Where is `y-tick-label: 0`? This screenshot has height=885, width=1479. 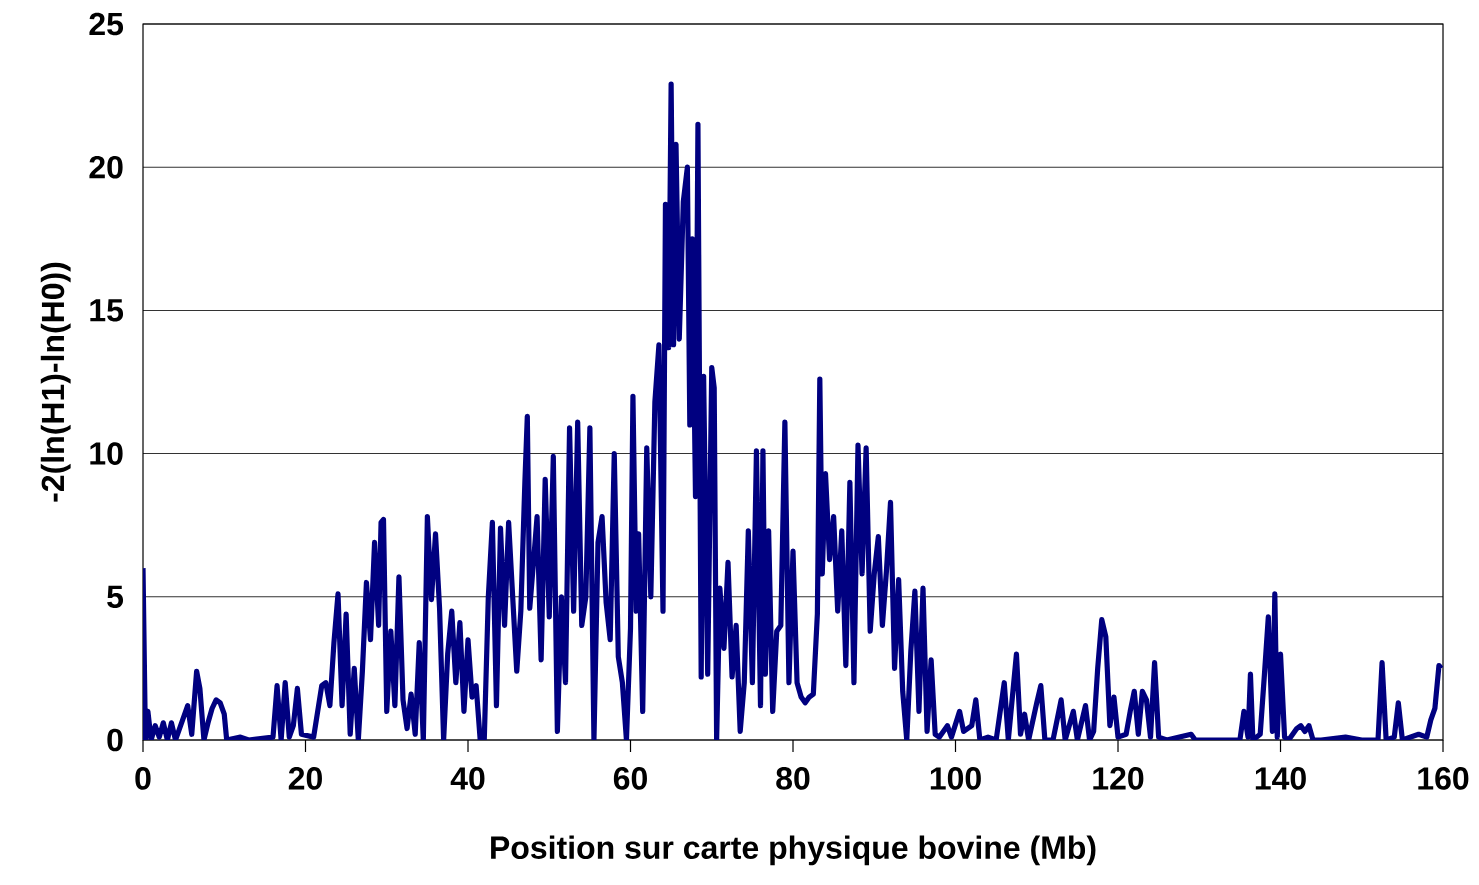
y-tick-label: 0 is located at coordinates (115, 740).